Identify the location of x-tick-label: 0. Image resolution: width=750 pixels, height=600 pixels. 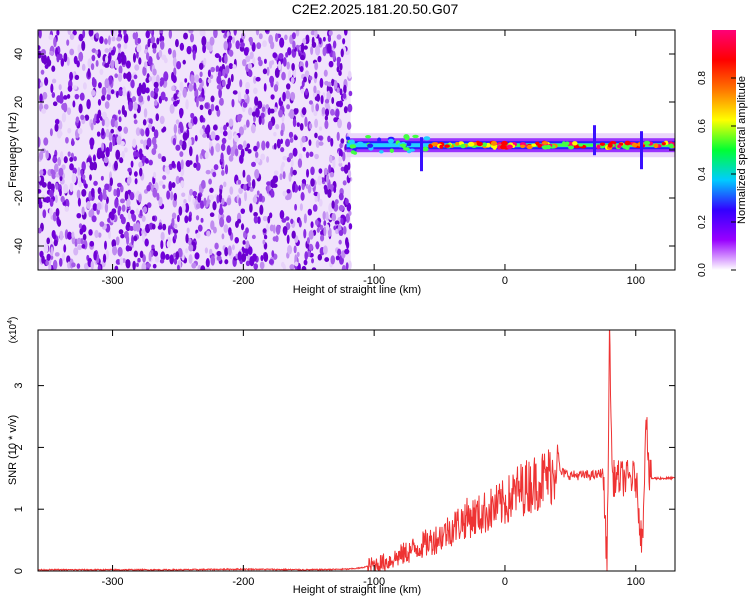
(505, 281).